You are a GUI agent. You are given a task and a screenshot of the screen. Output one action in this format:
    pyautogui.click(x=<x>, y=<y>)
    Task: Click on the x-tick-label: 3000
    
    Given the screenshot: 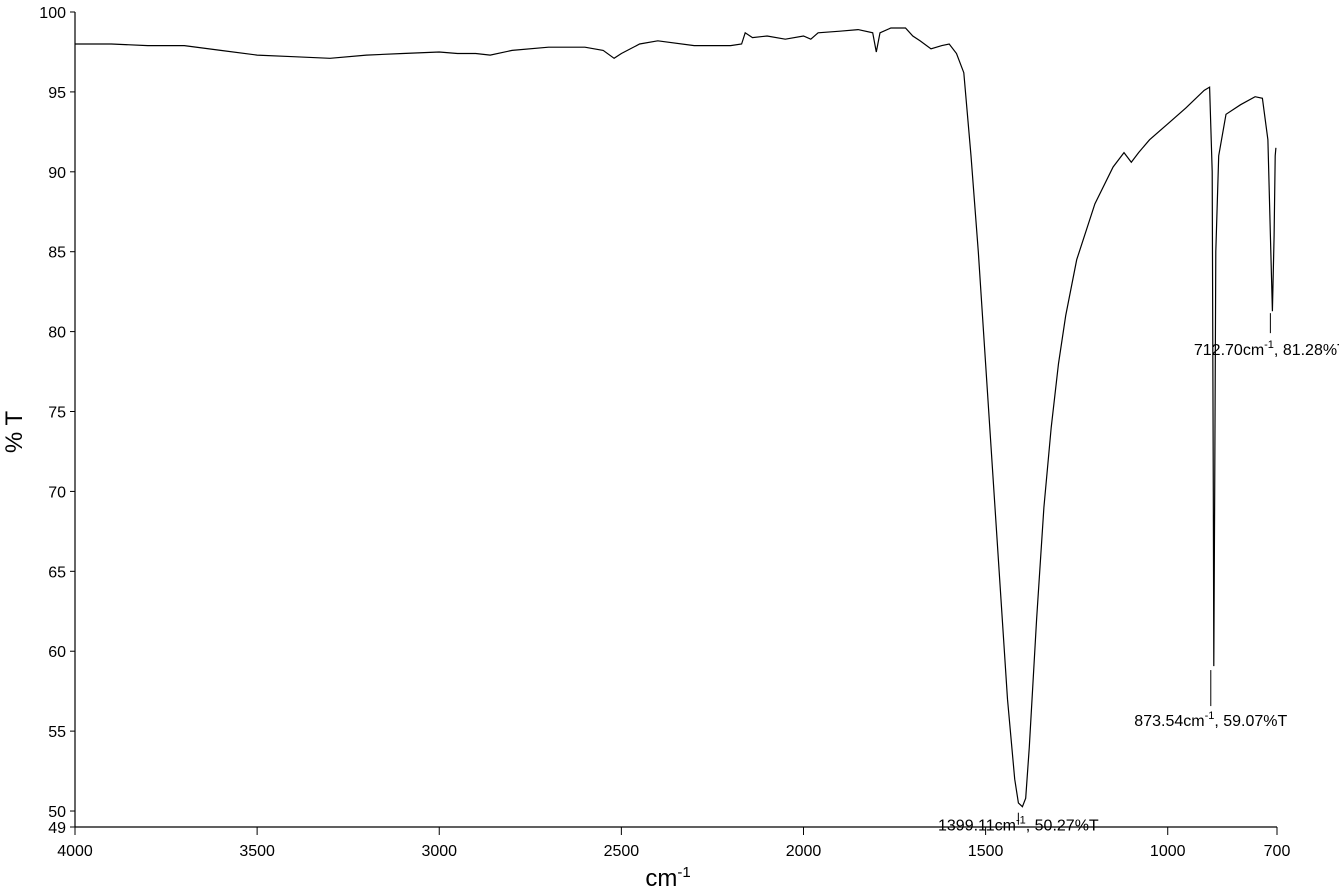 What is the action you would take?
    pyautogui.click(x=439, y=851)
    